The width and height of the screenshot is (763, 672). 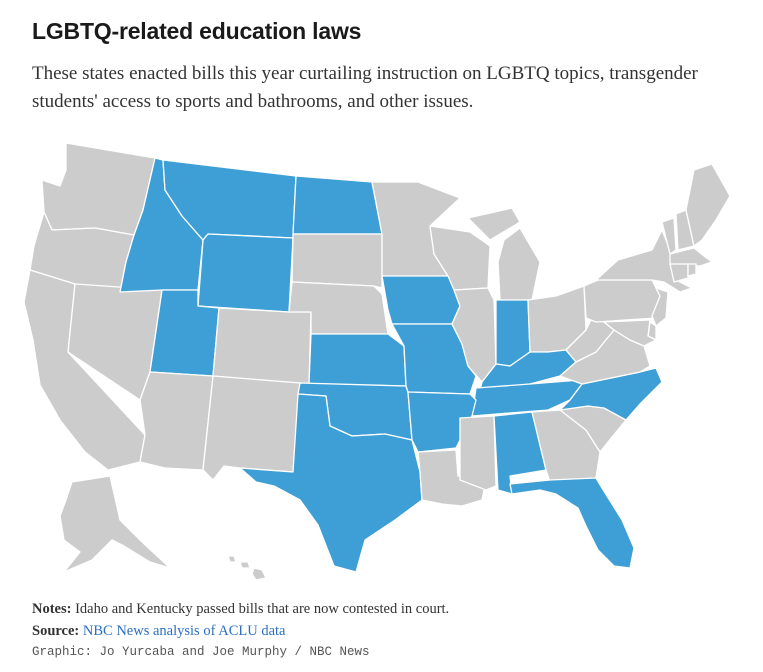 What do you see at coordinates (176, 421) in the screenshot?
I see `state-arizona` at bounding box center [176, 421].